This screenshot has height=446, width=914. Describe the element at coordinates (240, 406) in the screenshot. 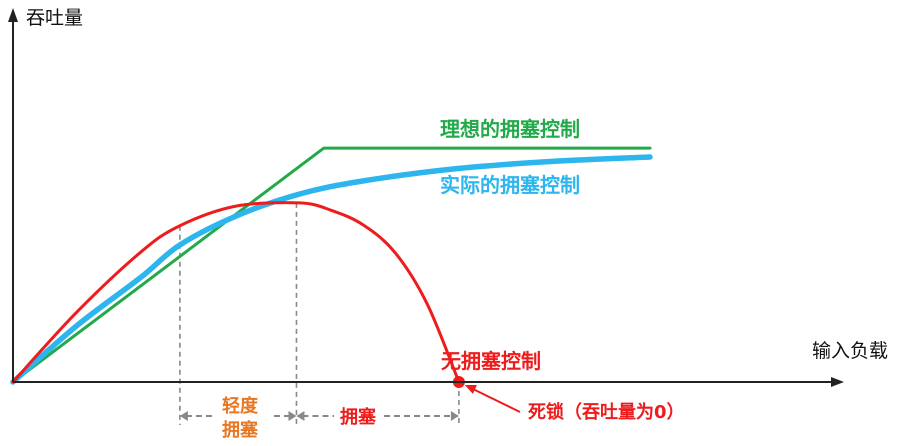

I see `light-congestion-label-1: 轻度` at that location.